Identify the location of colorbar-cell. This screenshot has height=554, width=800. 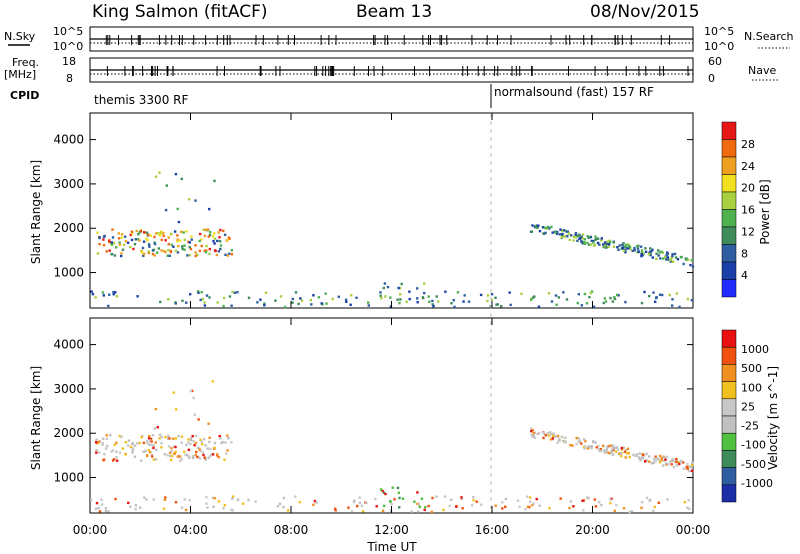
(729, 459).